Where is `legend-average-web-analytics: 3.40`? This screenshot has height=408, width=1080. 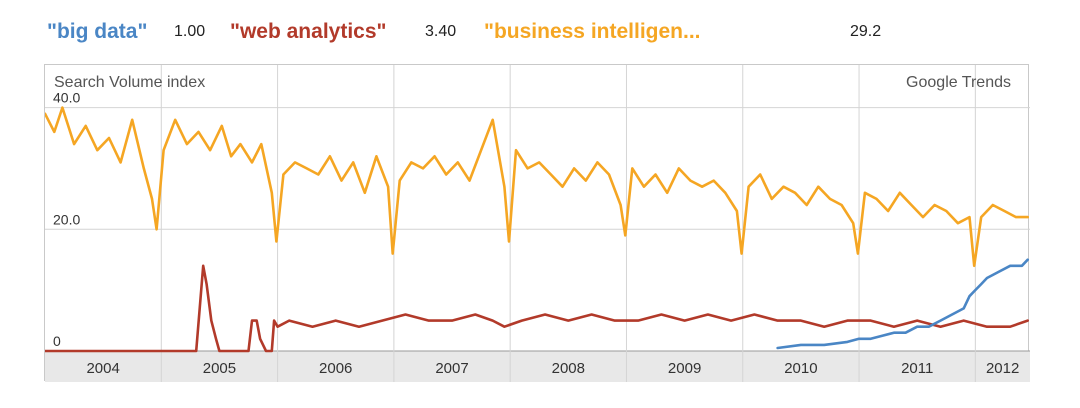 legend-average-web-analytics: 3.40 is located at coordinates (441, 31).